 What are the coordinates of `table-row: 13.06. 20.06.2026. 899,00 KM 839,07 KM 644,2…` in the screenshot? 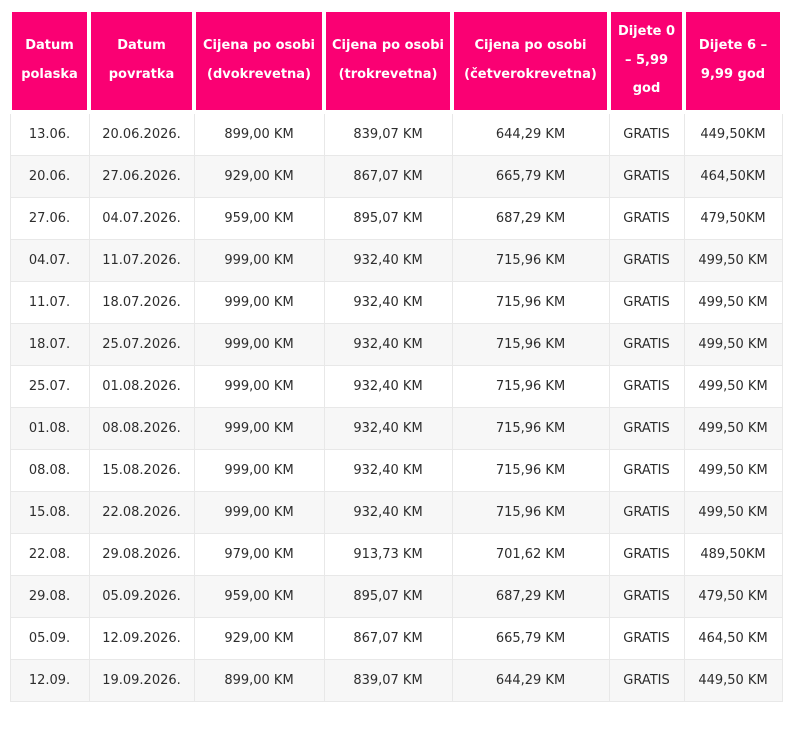 It's located at (396, 133).